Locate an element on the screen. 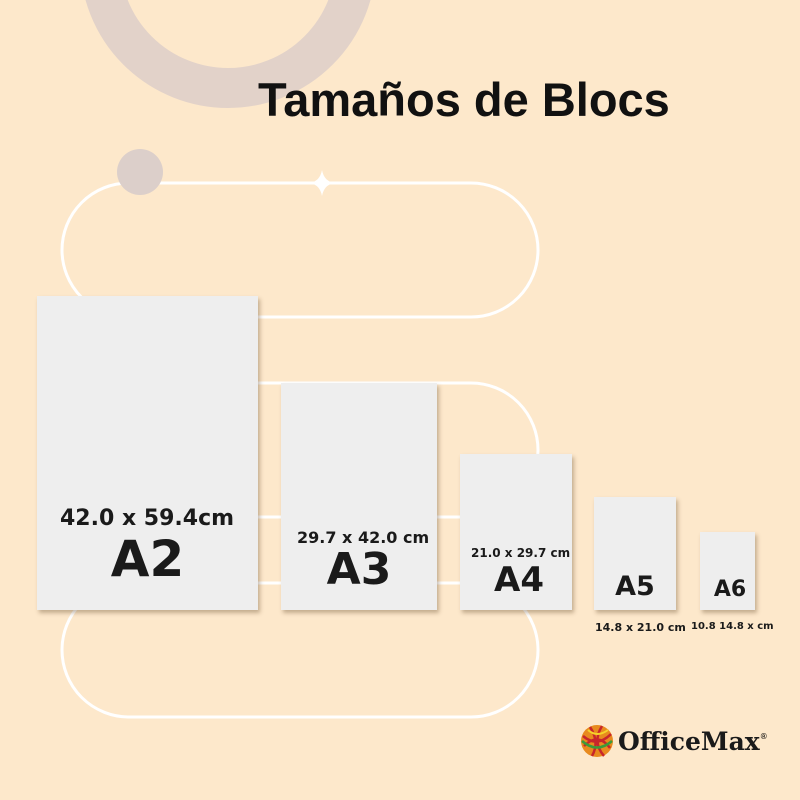 Image resolution: width=800 pixels, height=800 pixels. label-a6: A6 is located at coordinates (730, 589).